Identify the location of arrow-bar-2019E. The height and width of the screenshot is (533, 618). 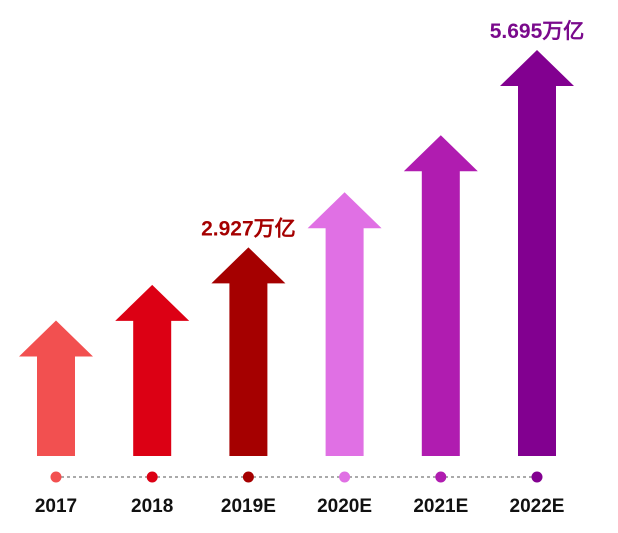
(248, 351).